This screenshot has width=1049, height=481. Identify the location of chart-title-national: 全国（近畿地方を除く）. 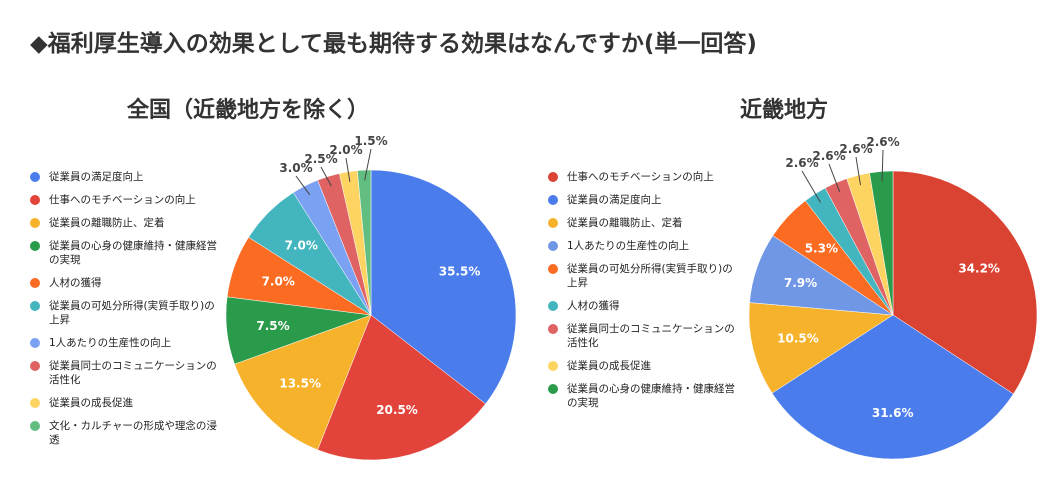
(248, 110).